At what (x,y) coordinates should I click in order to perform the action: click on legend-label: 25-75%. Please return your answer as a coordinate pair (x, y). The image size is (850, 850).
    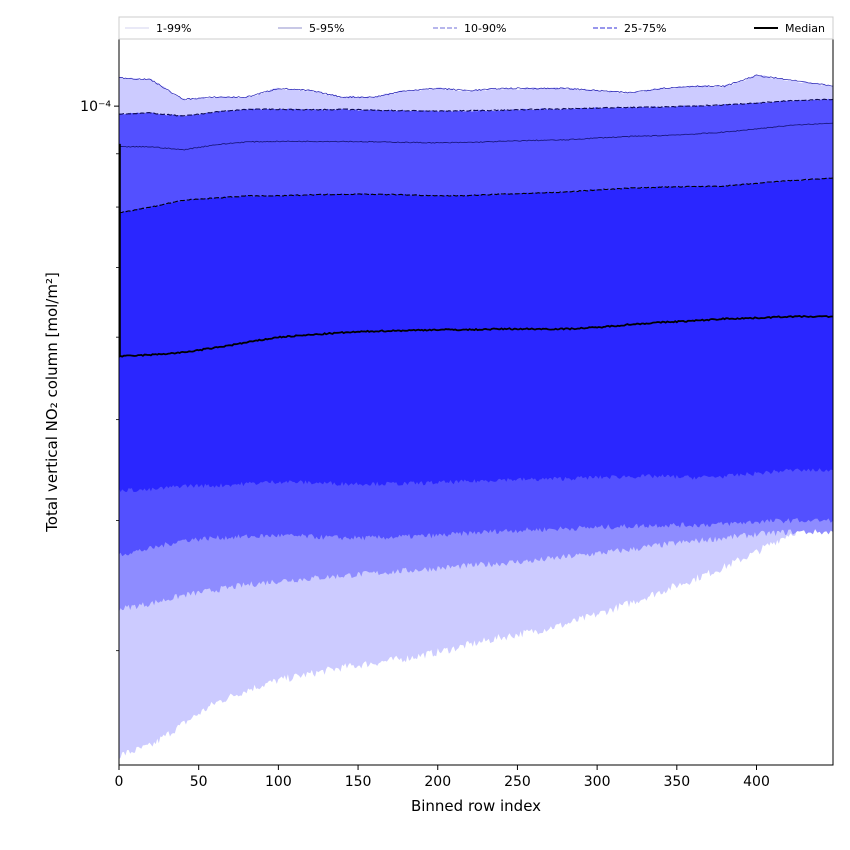
    Looking at the image, I should click on (645, 28).